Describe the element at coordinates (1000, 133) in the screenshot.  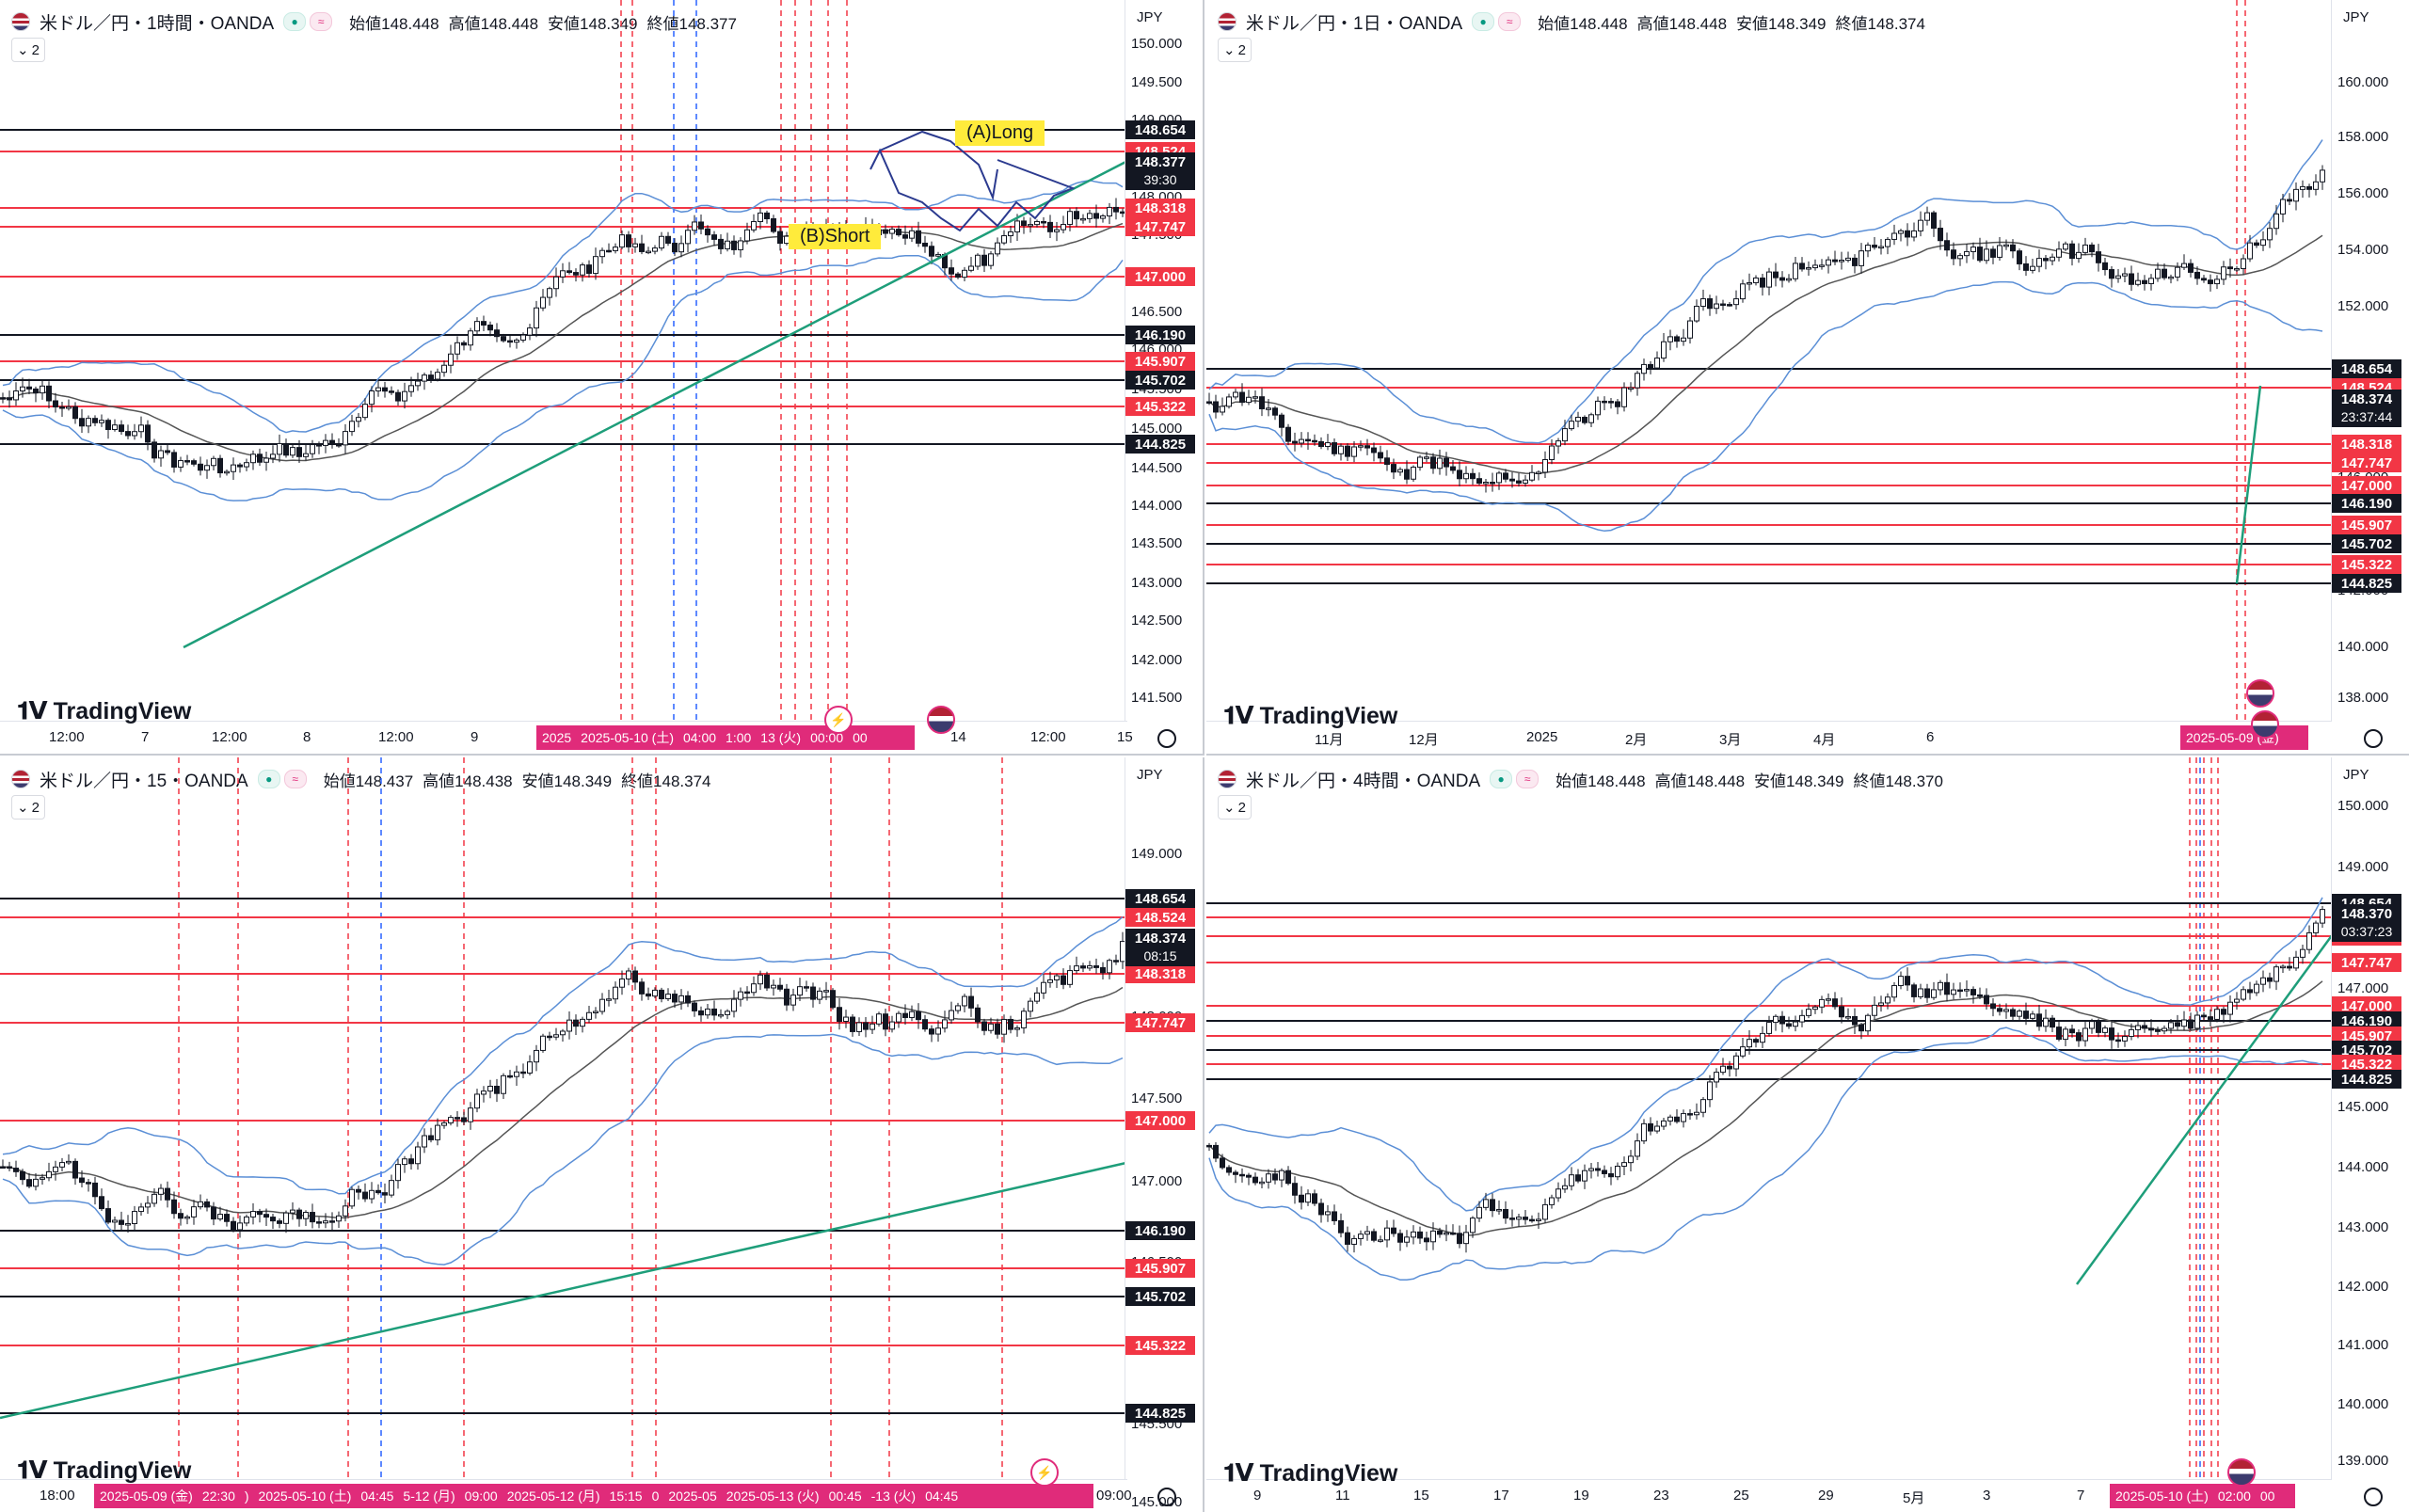
I see `annotation-note: (A)Long` at that location.